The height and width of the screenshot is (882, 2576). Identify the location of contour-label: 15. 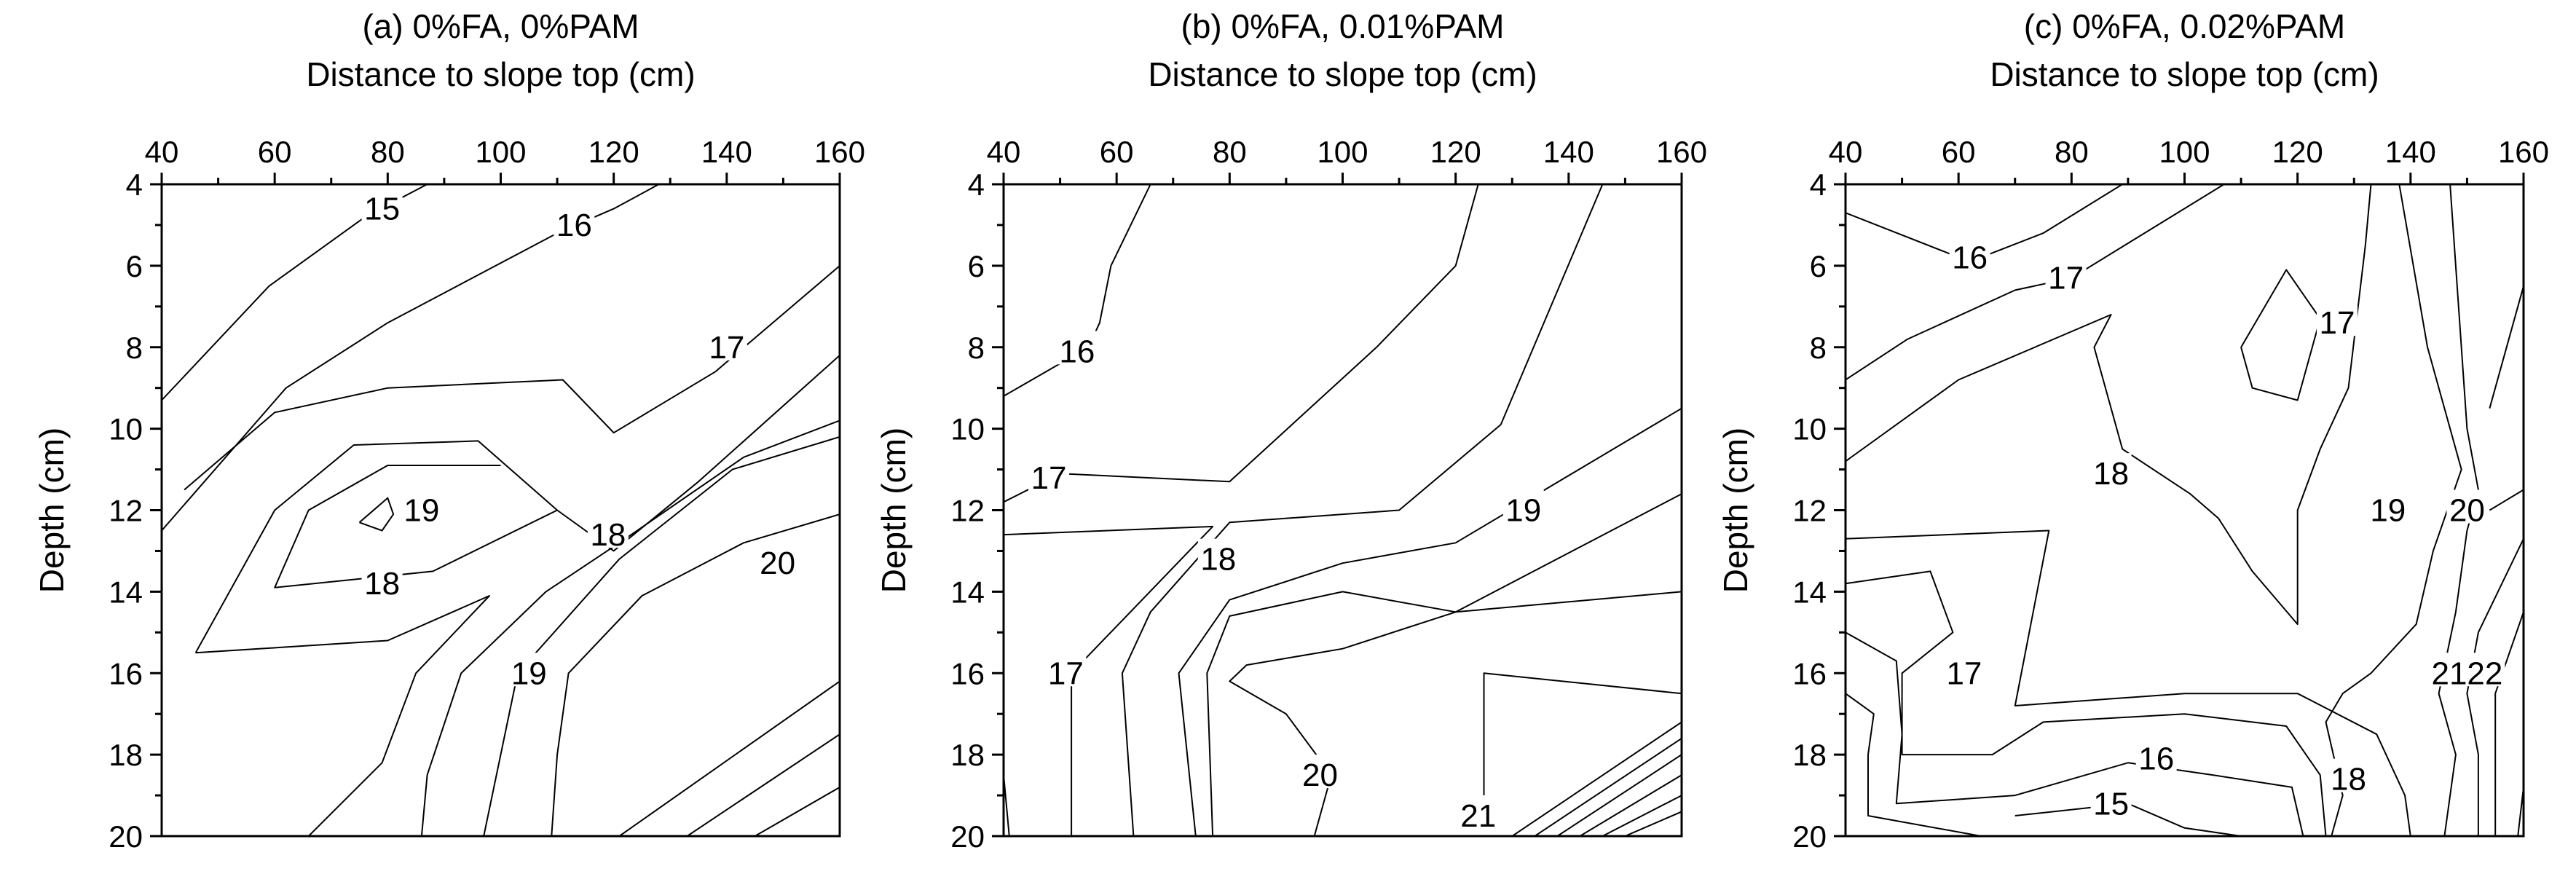
(2111, 804).